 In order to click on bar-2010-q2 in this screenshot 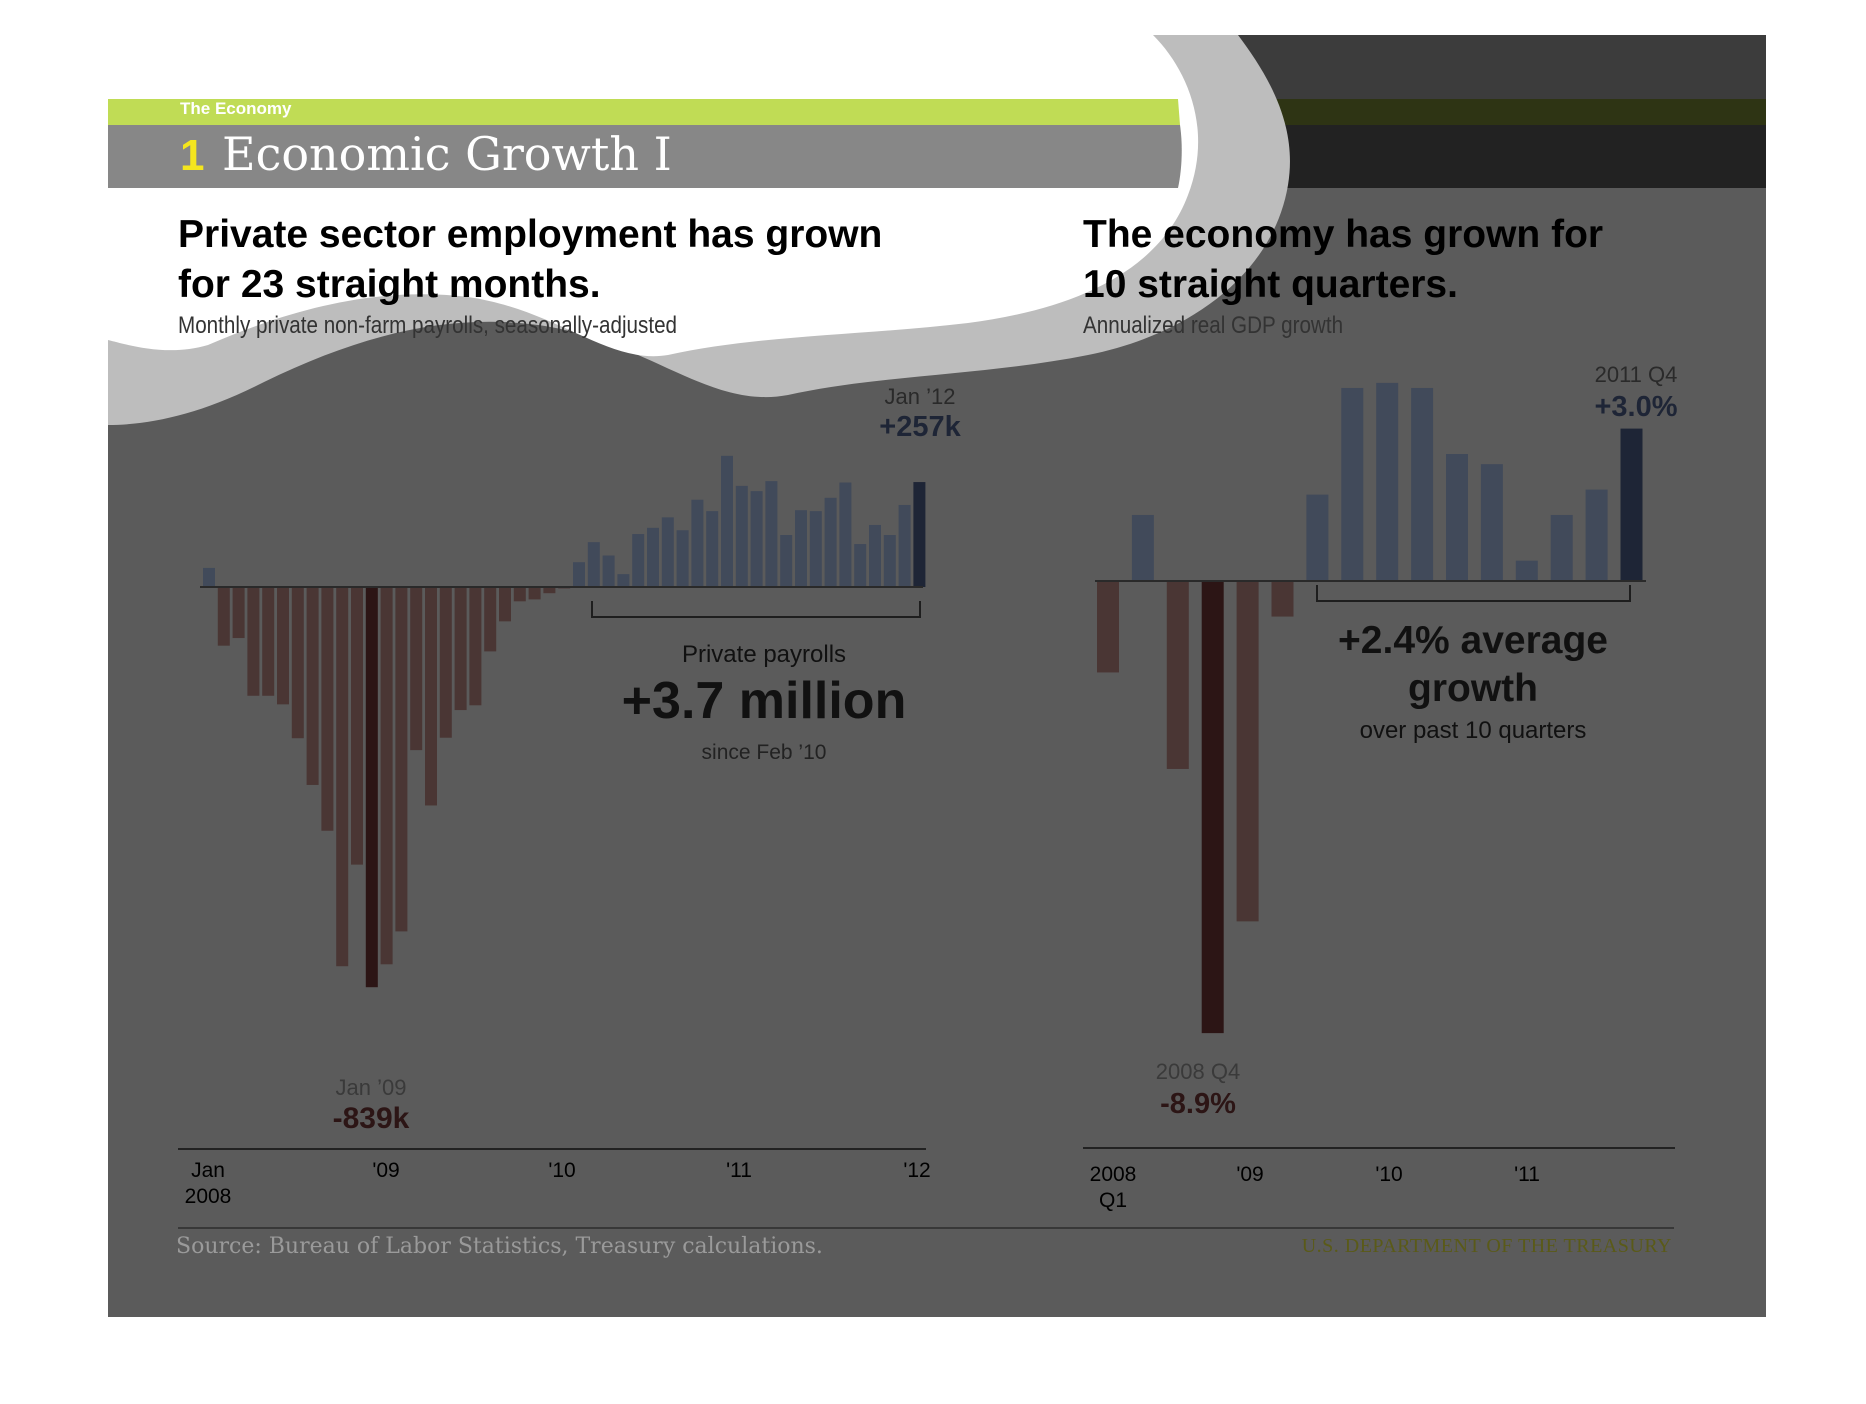, I will do `click(1422, 484)`.